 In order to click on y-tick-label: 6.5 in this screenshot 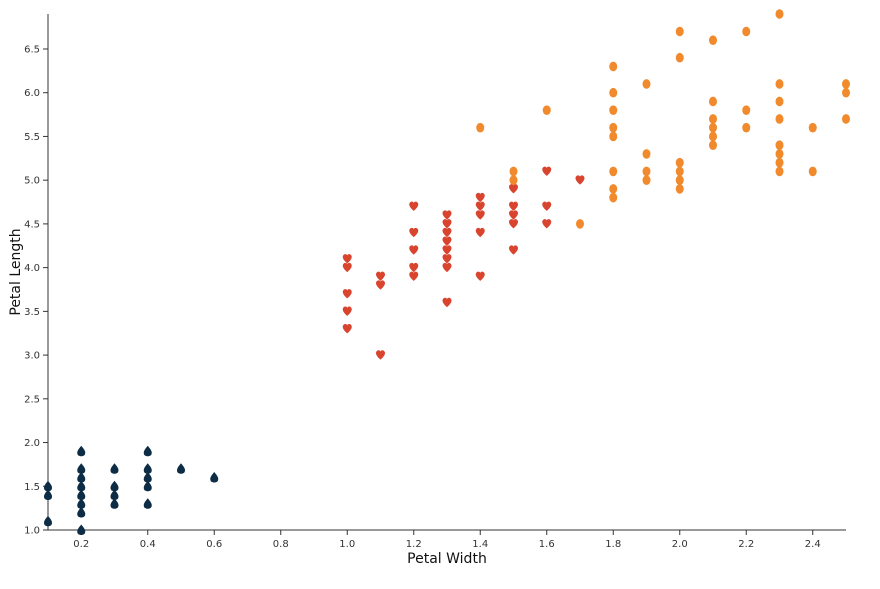, I will do `click(32, 49)`.